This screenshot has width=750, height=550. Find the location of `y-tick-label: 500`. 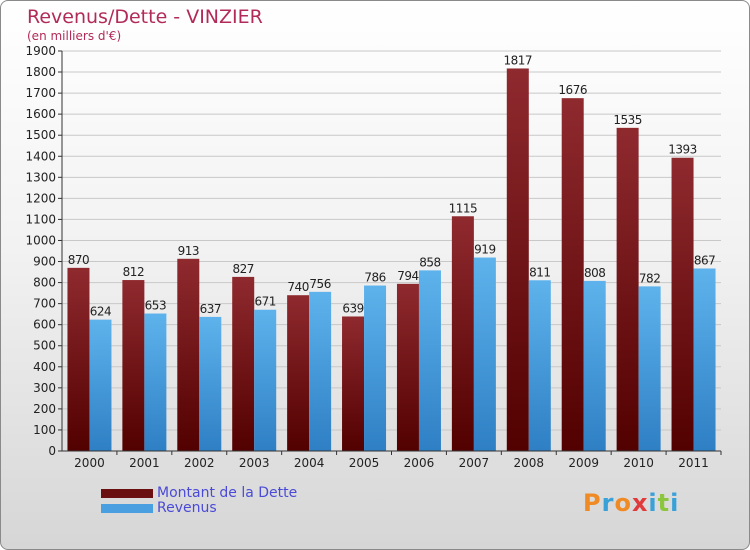

y-tick-label: 500 is located at coordinates (44, 346).